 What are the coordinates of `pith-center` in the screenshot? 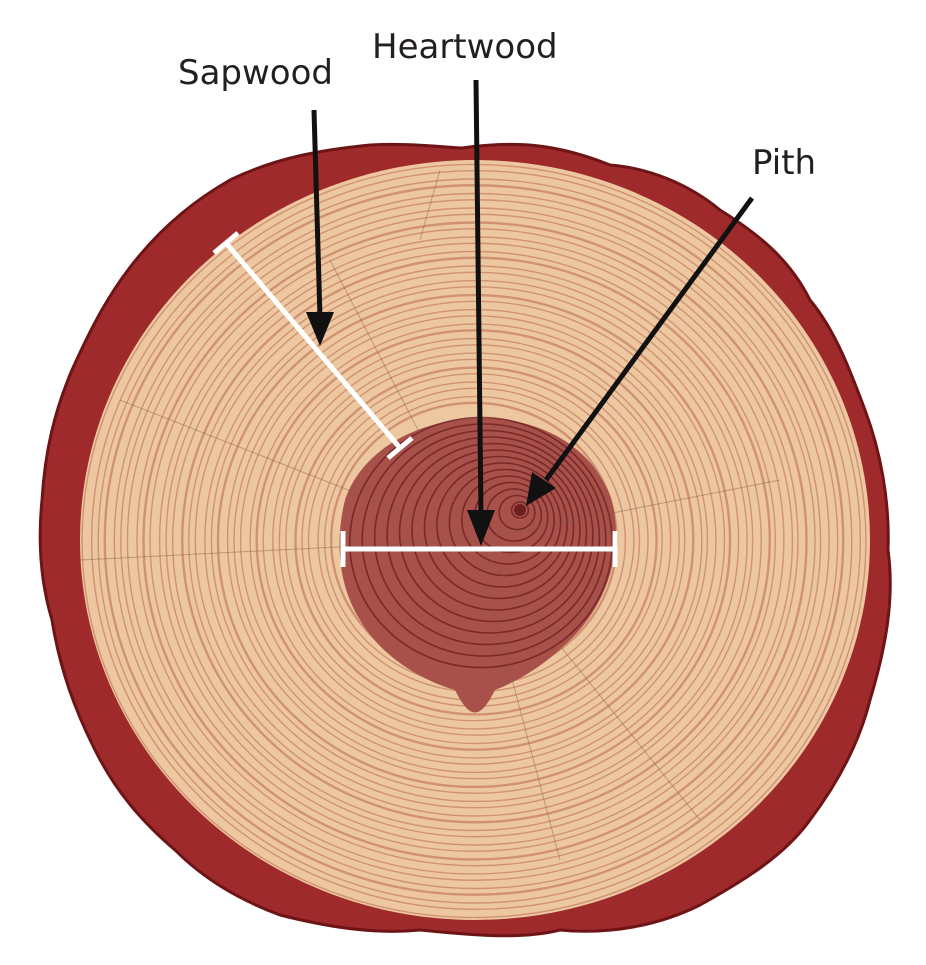 It's located at (520, 510).